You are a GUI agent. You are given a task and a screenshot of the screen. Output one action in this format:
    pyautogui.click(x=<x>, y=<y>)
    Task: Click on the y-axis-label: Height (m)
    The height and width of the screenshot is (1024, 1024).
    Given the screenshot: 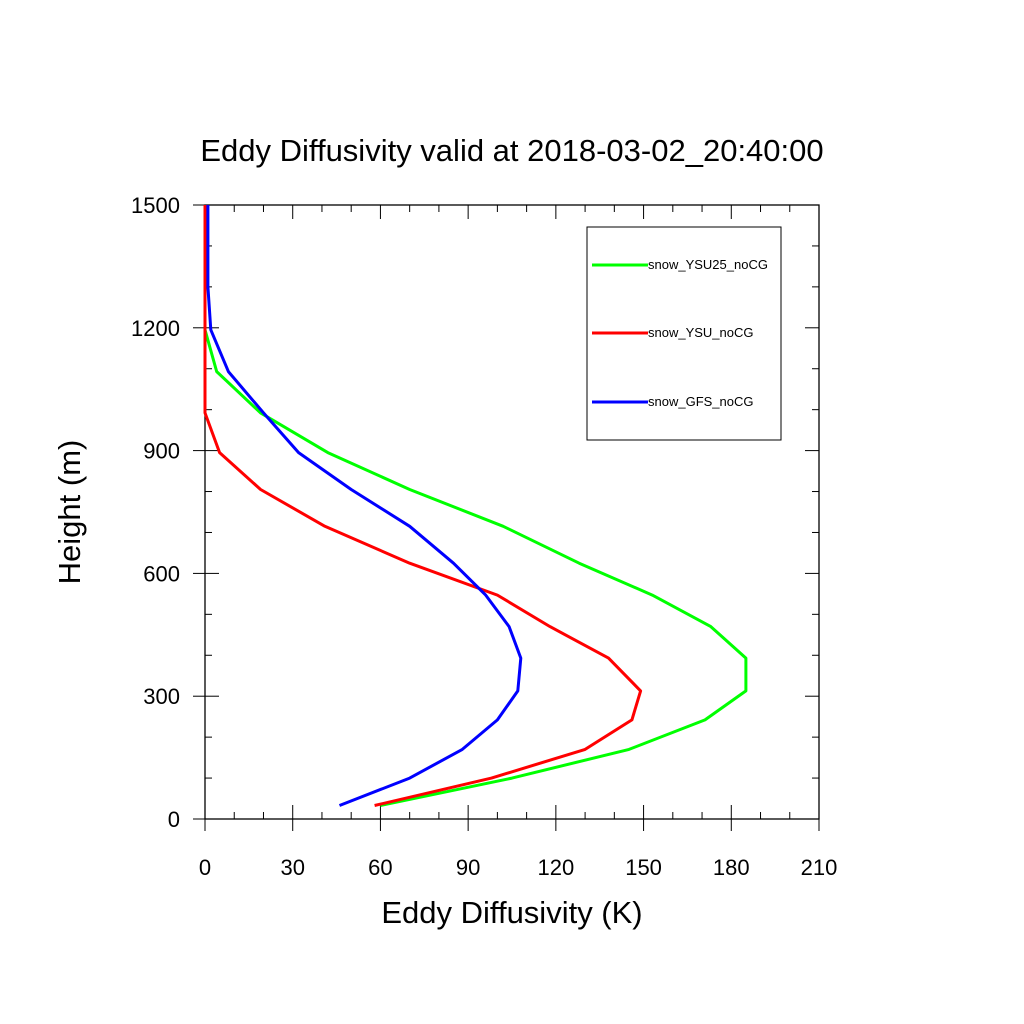 What is the action you would take?
    pyautogui.click(x=69, y=512)
    